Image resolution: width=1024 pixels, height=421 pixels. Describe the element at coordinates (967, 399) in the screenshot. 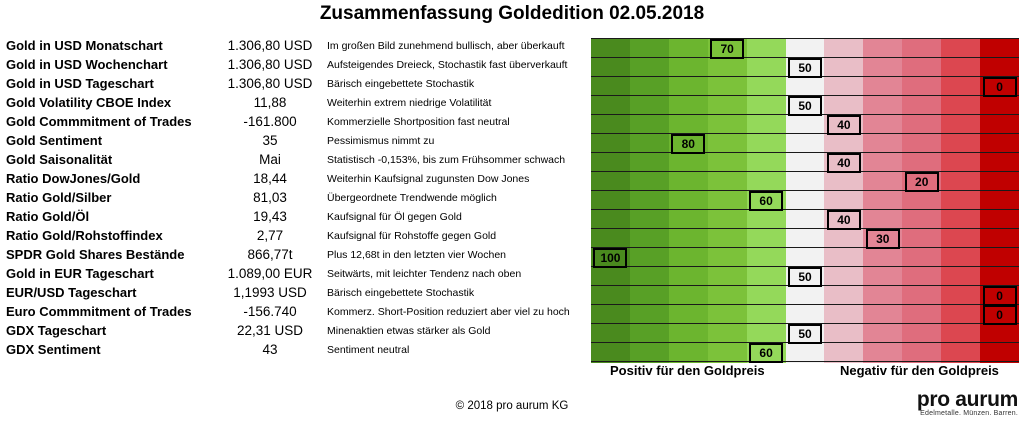

I see `brand-name: pro aurum` at that location.